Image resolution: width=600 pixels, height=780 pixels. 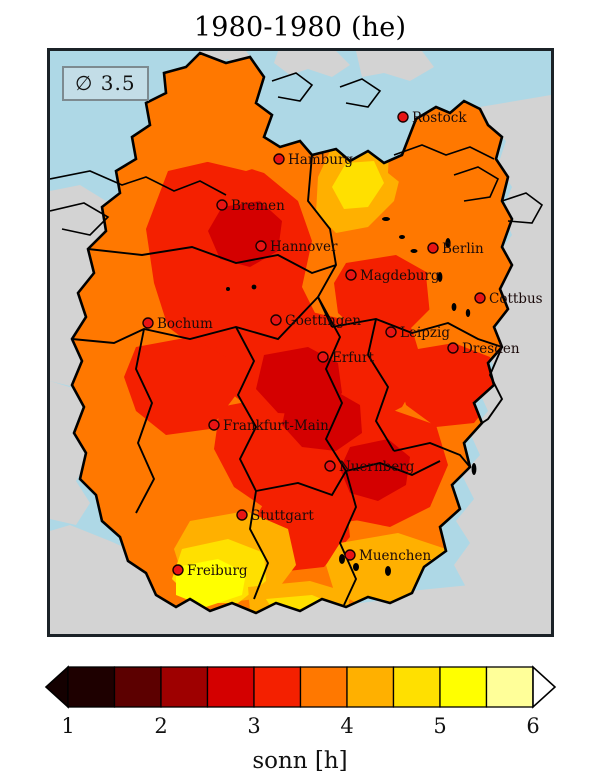 I want to click on colorbar-tick-label: 2, so click(x=160, y=726).